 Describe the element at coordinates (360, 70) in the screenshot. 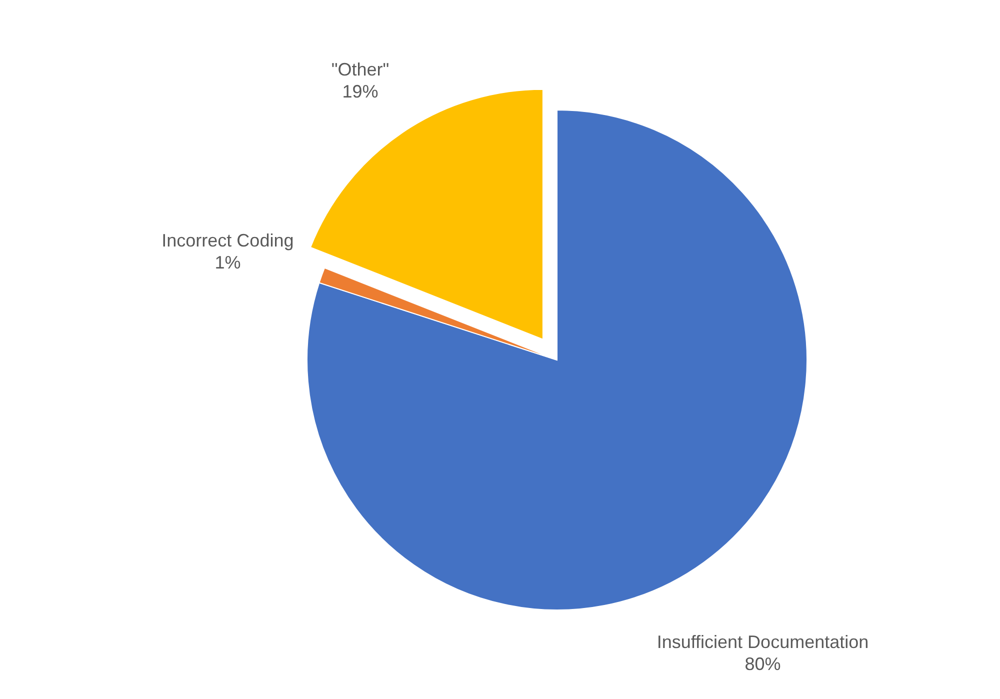

I see `slice-label: "Other"` at that location.